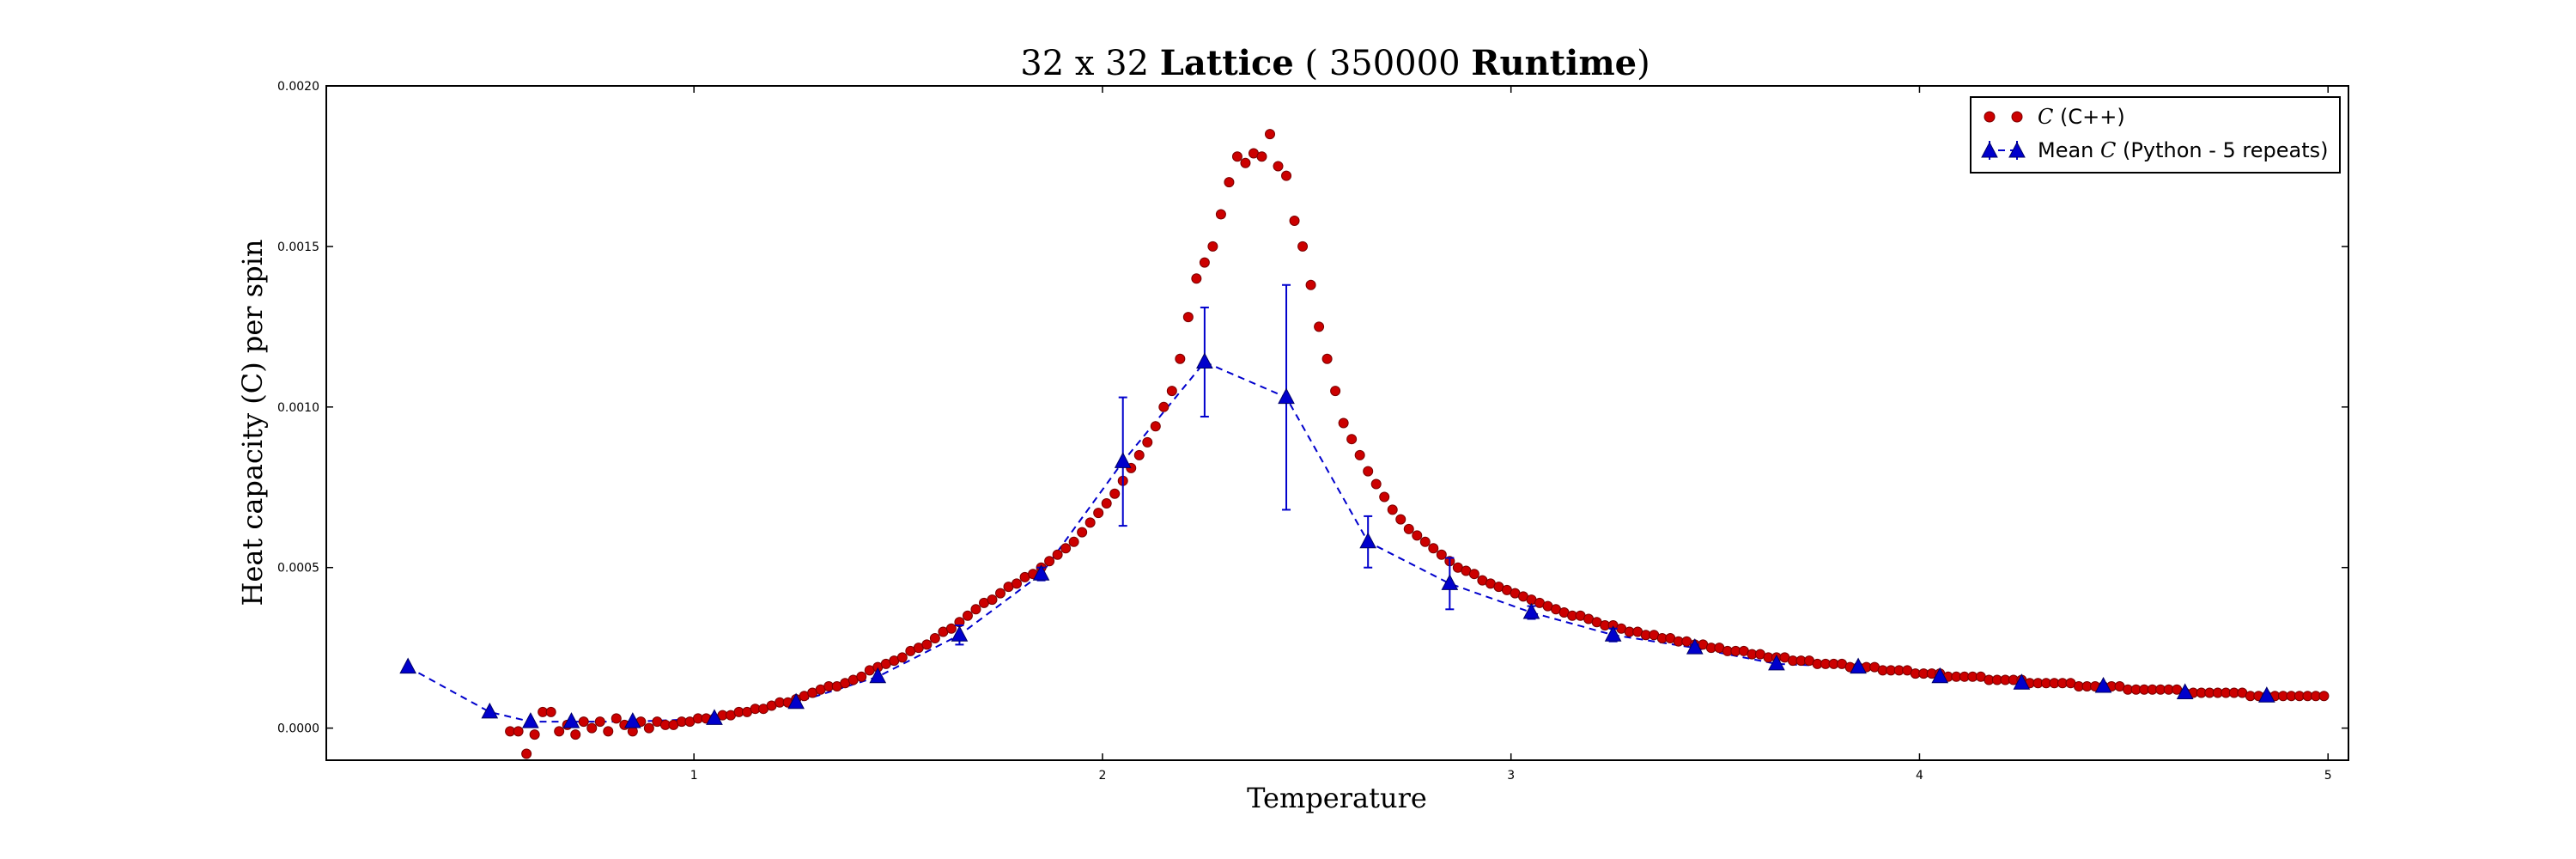 The height and width of the screenshot is (859, 2576). Describe the element at coordinates (1227, 63) in the screenshot. I see `title-bold-lattice: Lattice` at that location.